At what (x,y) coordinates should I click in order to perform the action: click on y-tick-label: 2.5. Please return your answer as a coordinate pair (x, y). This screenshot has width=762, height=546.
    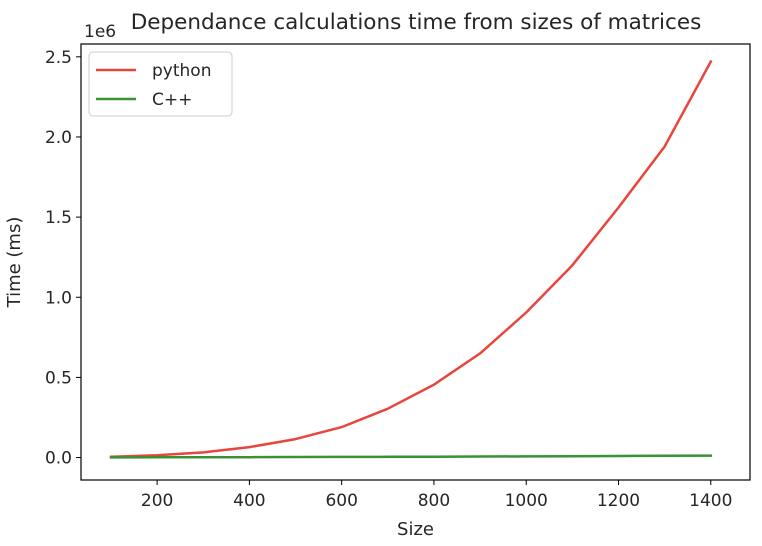
    Looking at the image, I should click on (58, 58).